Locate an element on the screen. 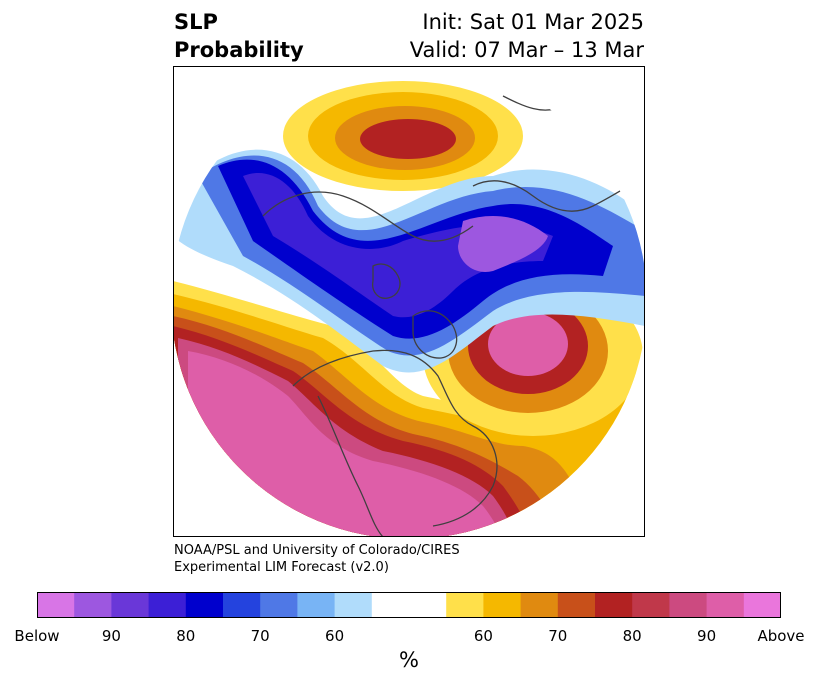 The image size is (819, 686). colorbar-frame is located at coordinates (409, 605).